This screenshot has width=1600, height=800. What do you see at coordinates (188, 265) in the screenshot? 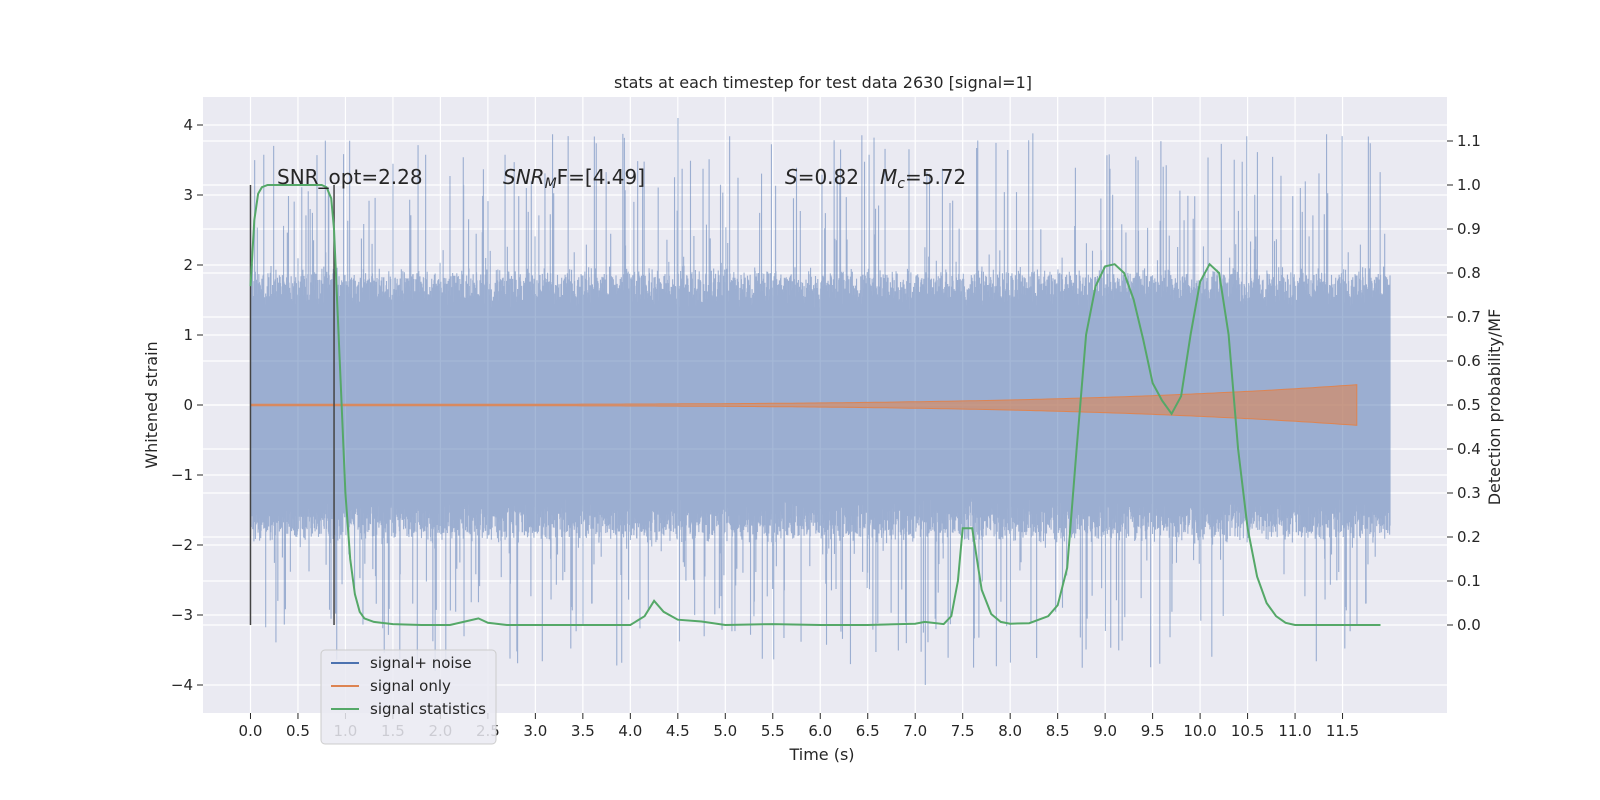
I see `left-y-tick-label: 2` at bounding box center [188, 265].